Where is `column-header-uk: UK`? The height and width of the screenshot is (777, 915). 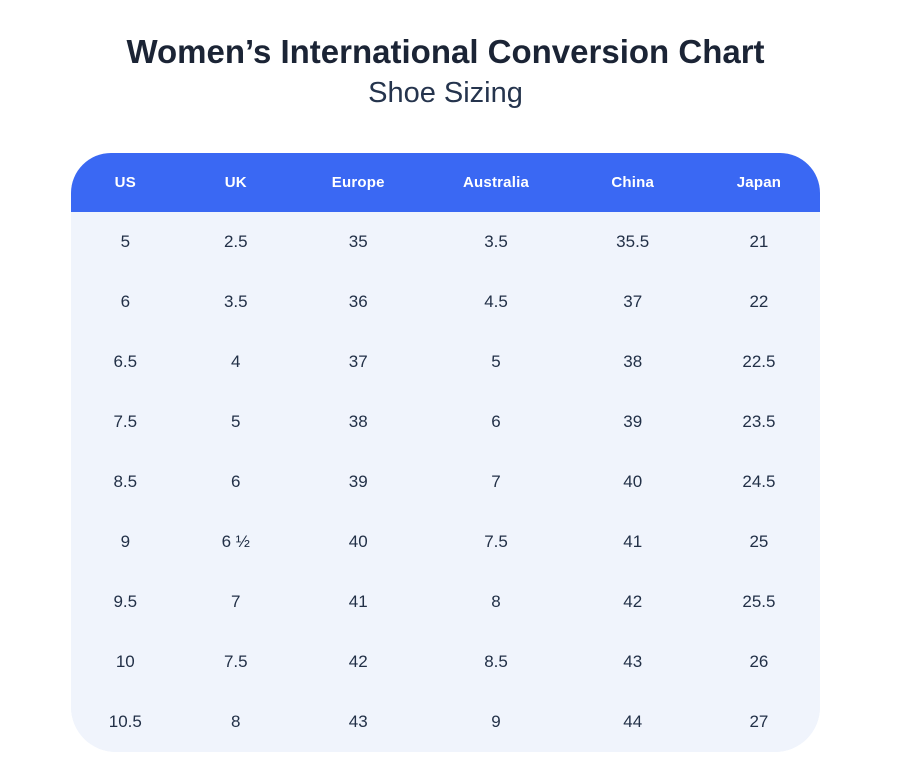 column-header-uk: UK is located at coordinates (235, 182).